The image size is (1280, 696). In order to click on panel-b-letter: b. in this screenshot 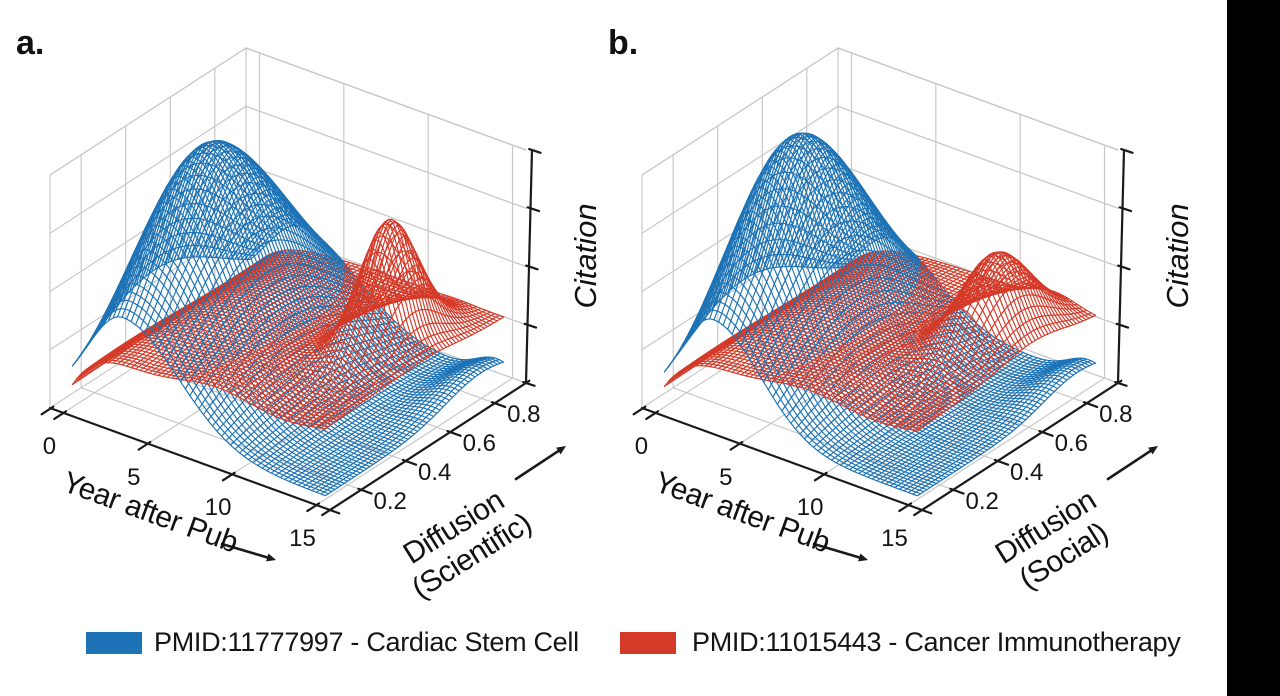, I will do `click(623, 43)`.